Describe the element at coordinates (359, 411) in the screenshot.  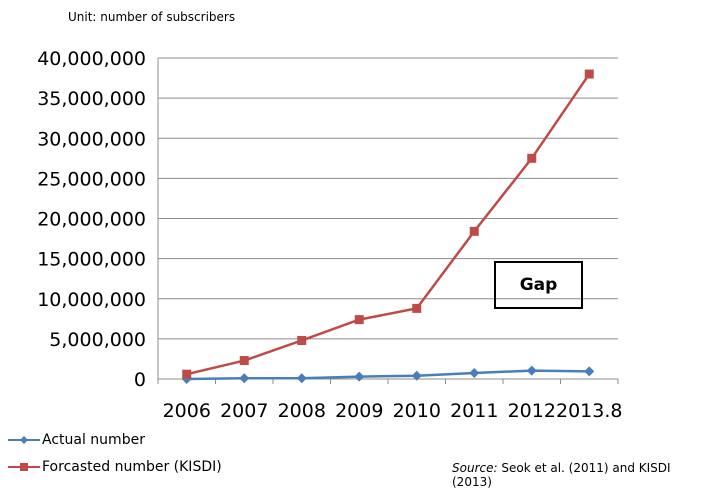
I see `x-tick-label: 2009` at that location.